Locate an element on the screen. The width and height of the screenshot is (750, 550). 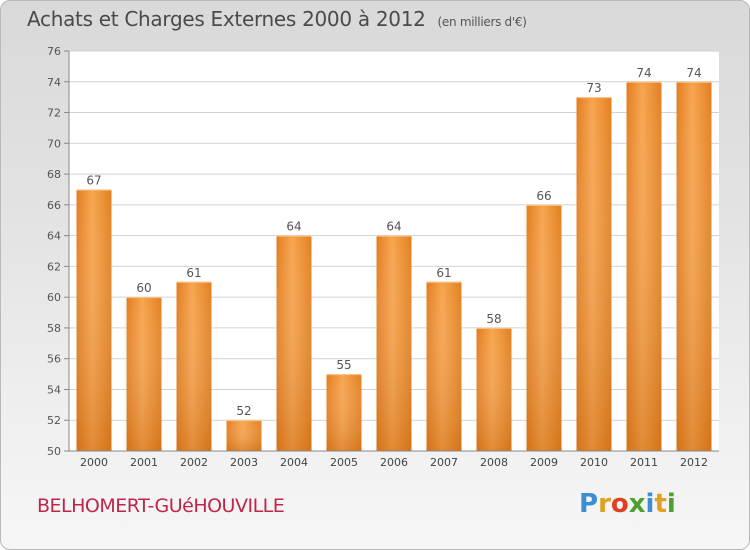
data-label: 67 is located at coordinates (93, 180).